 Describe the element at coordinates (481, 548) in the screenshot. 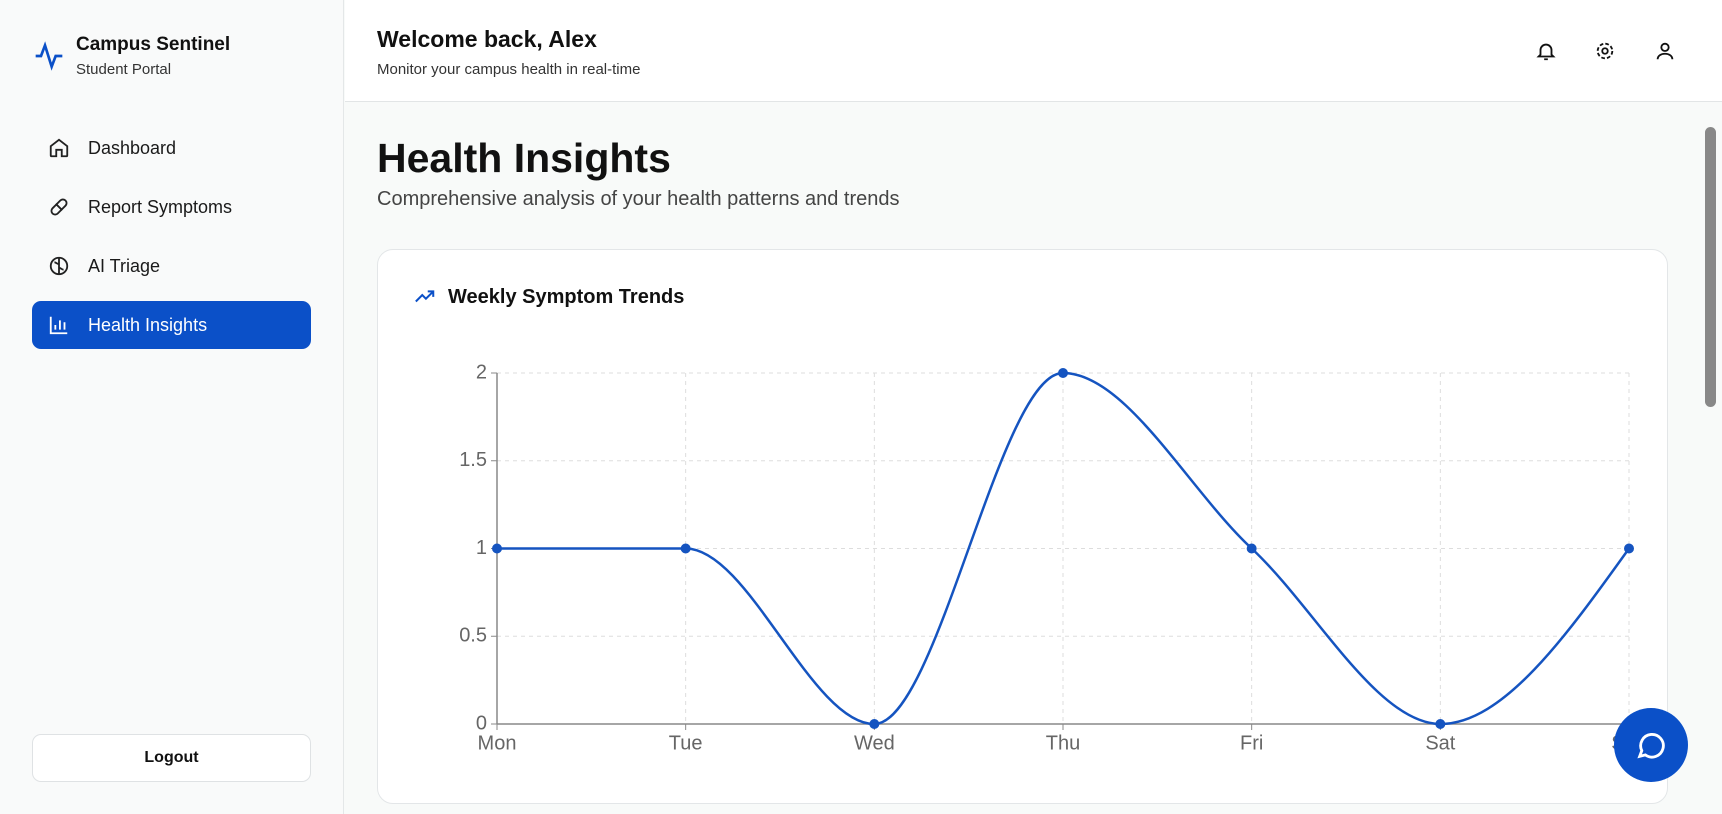

I see `y-tick-label: 1` at that location.